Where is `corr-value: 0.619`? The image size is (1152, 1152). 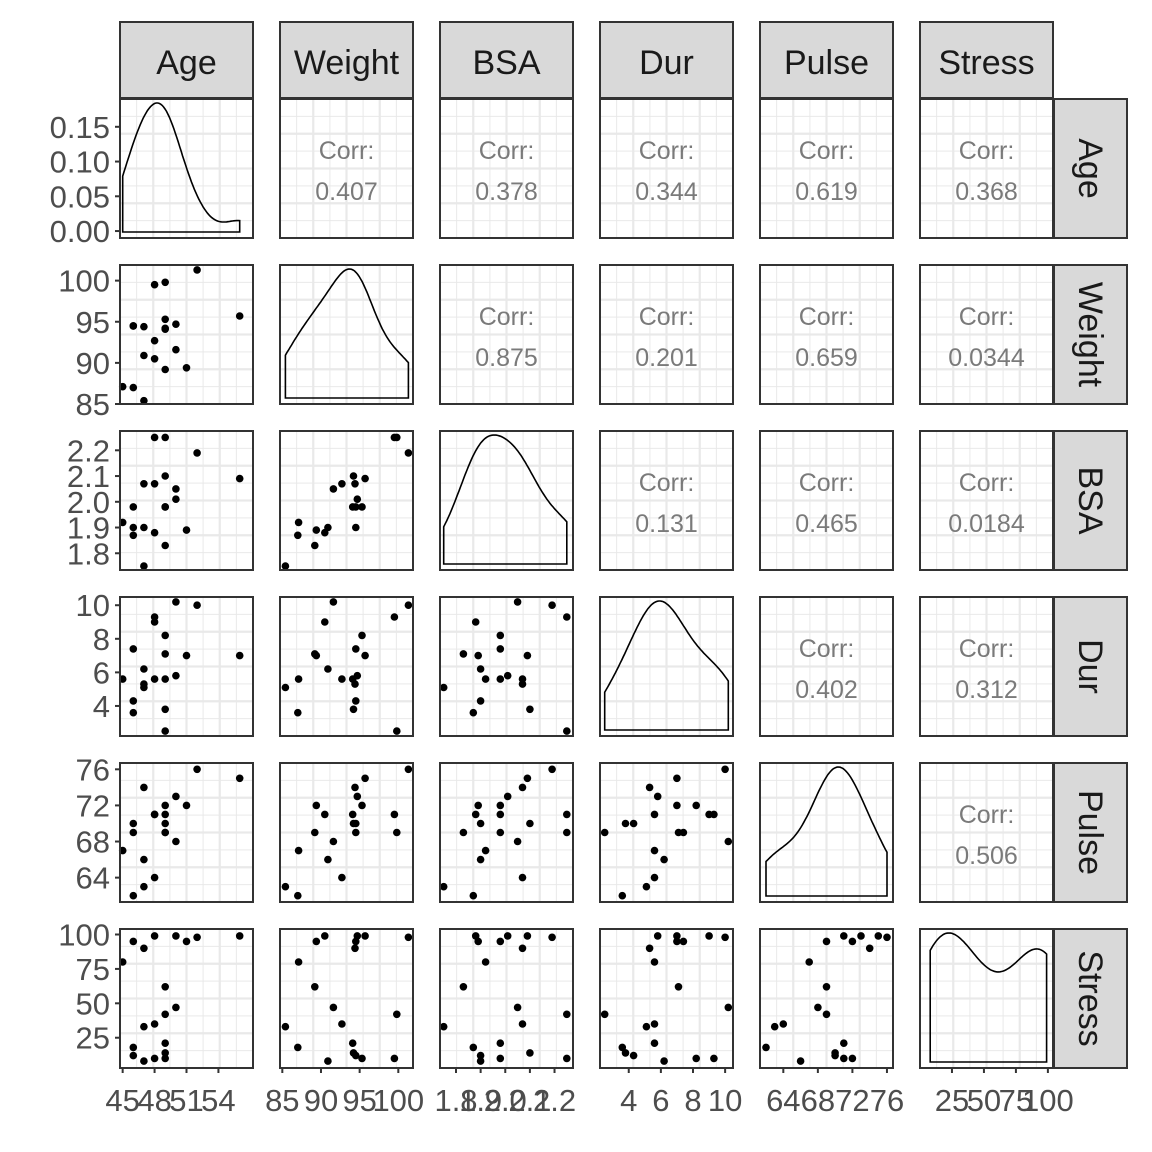
corr-value: 0.619 is located at coordinates (826, 192).